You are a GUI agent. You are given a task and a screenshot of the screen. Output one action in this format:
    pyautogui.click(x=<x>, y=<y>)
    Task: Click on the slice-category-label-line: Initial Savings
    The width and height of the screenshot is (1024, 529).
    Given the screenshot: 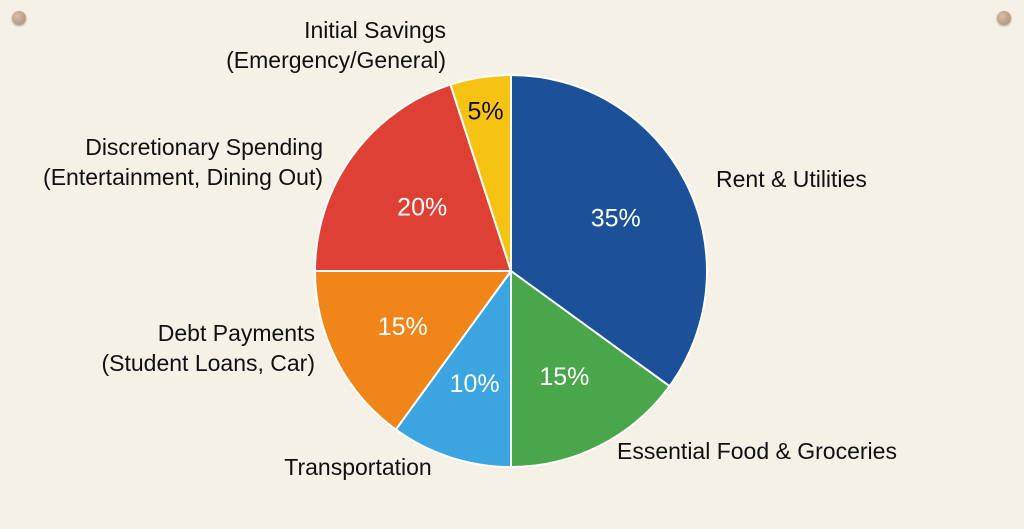 What is the action you would take?
    pyautogui.click(x=375, y=30)
    